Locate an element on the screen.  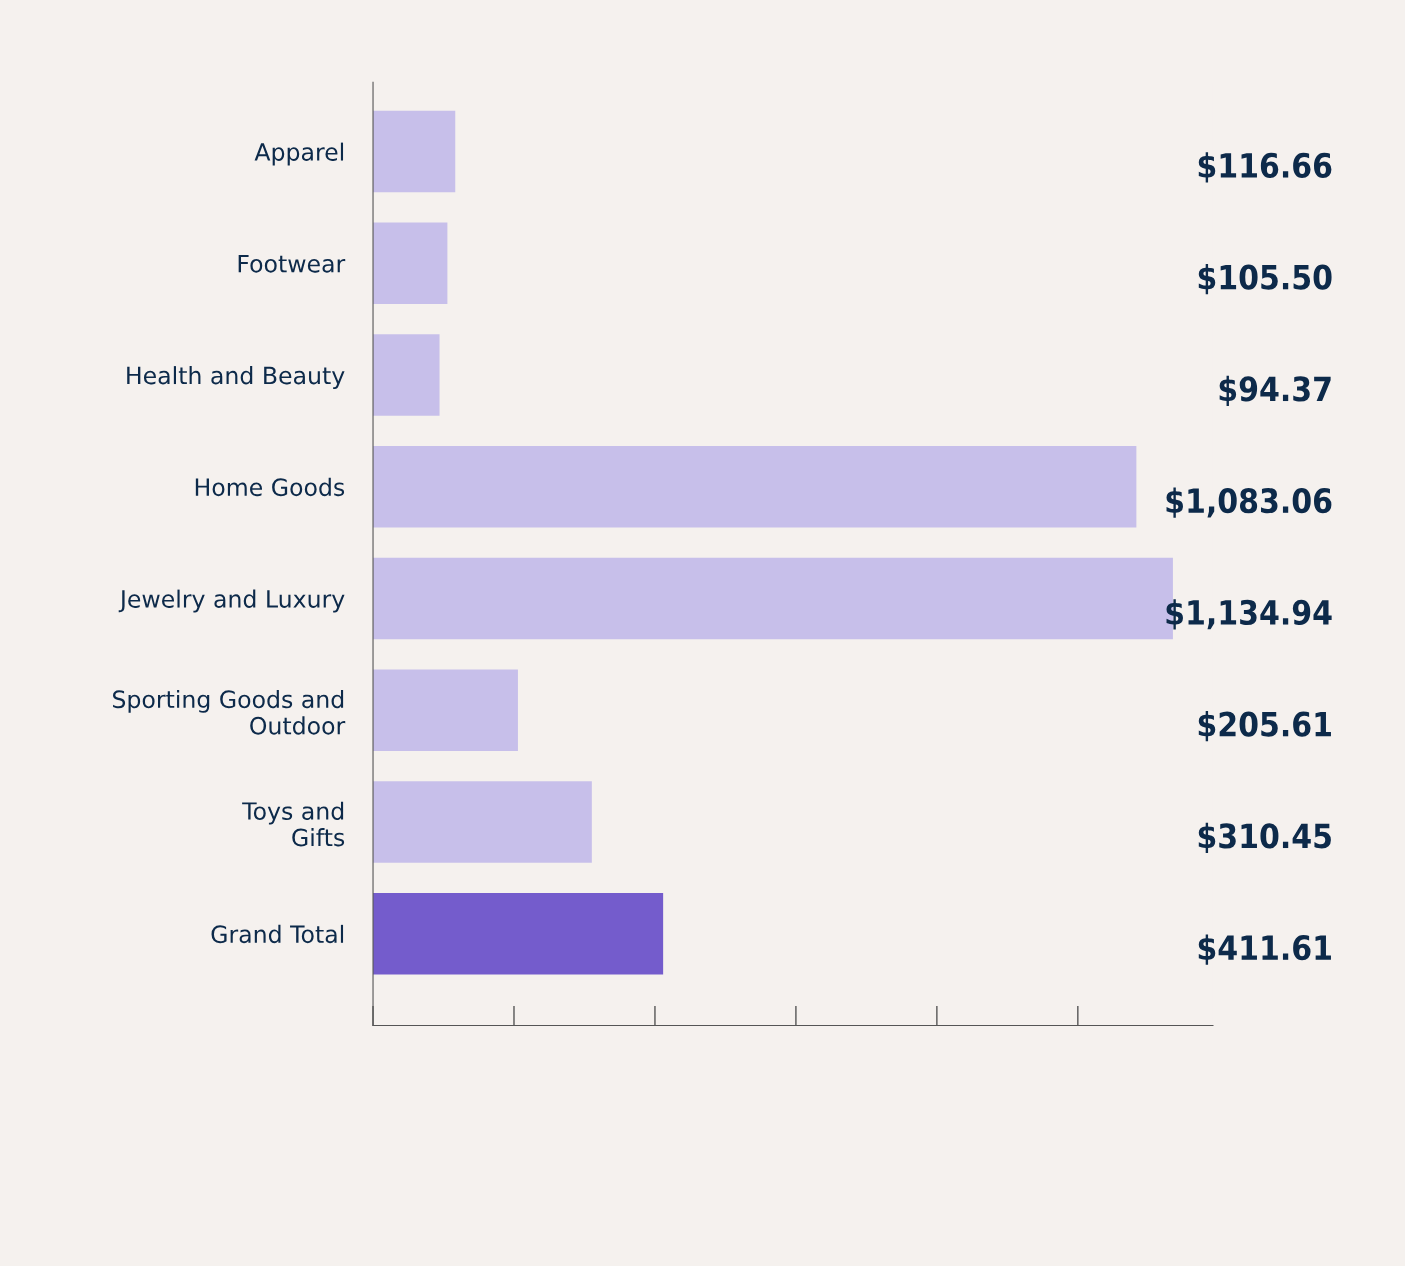
data-label: $105.50 is located at coordinates (1265, 279).